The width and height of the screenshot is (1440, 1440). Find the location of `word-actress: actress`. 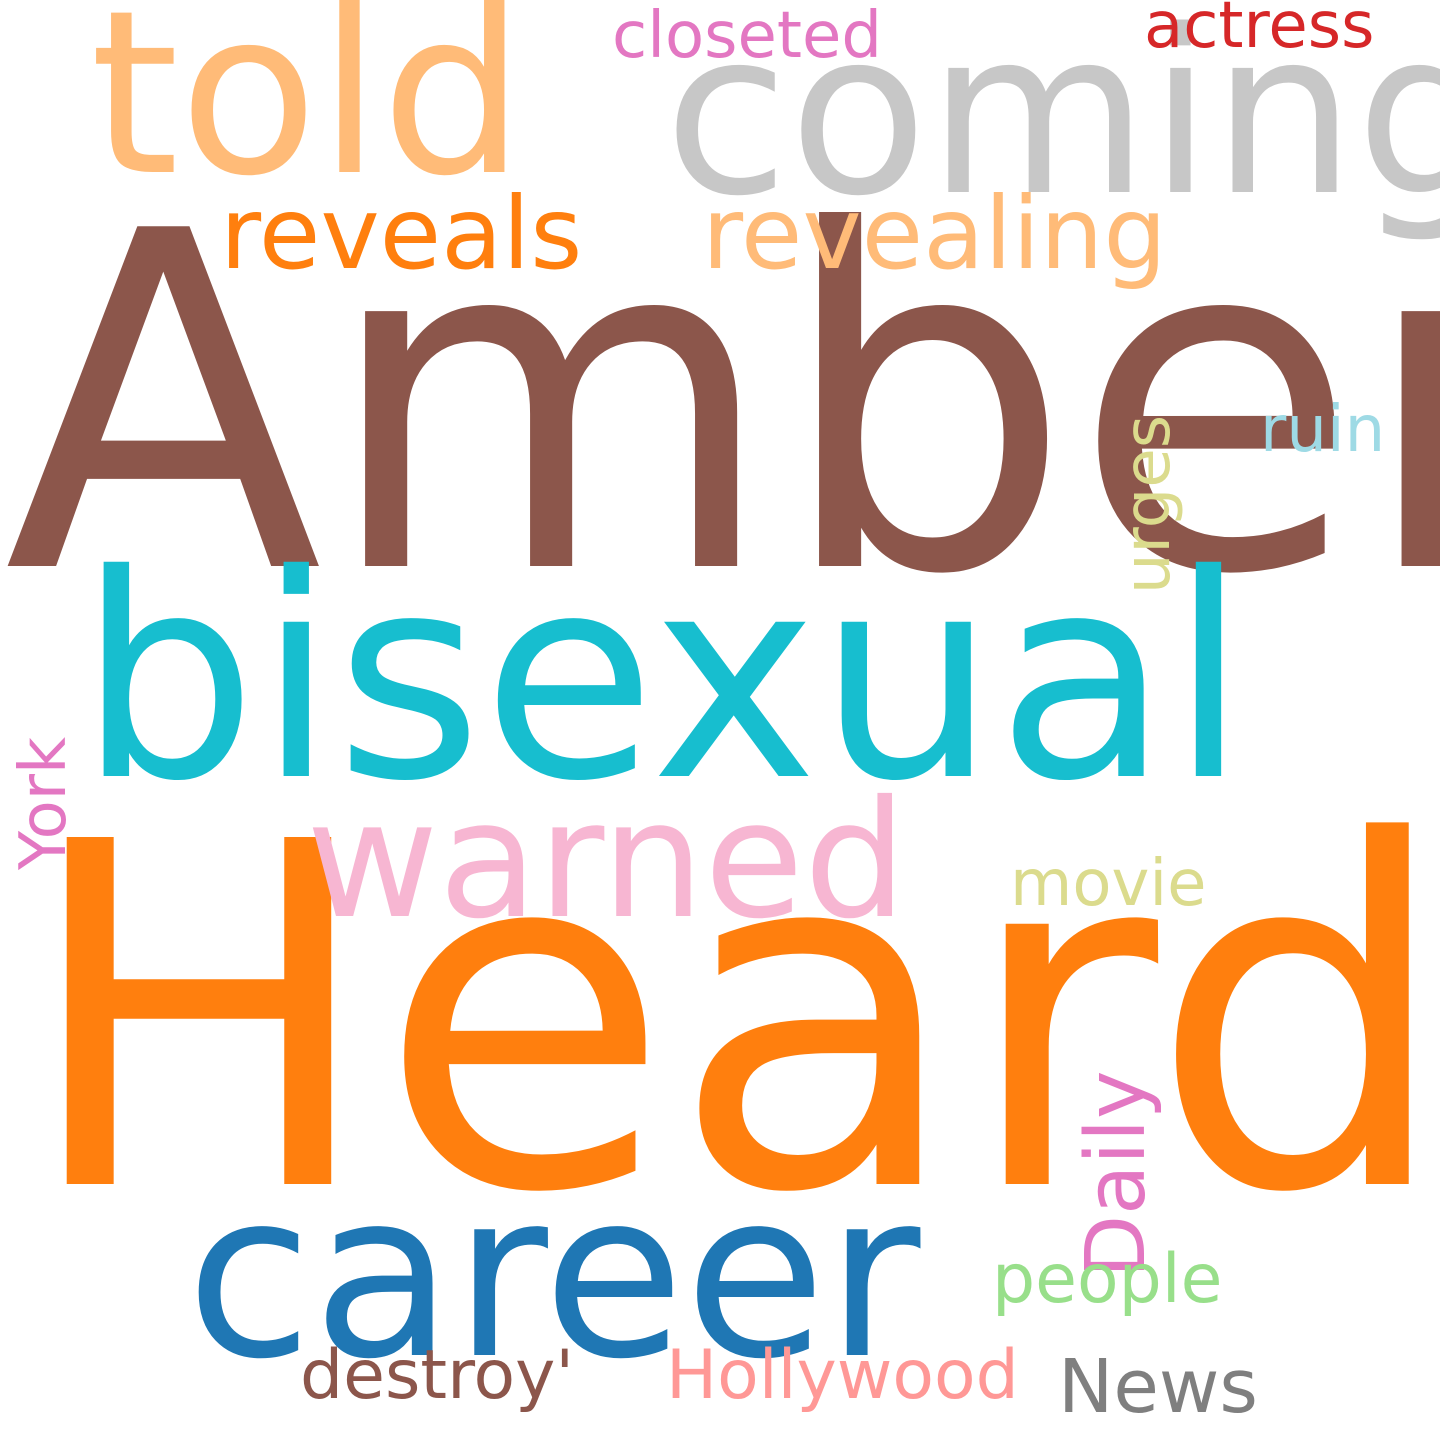

word-actress: actress is located at coordinates (1259, 31).